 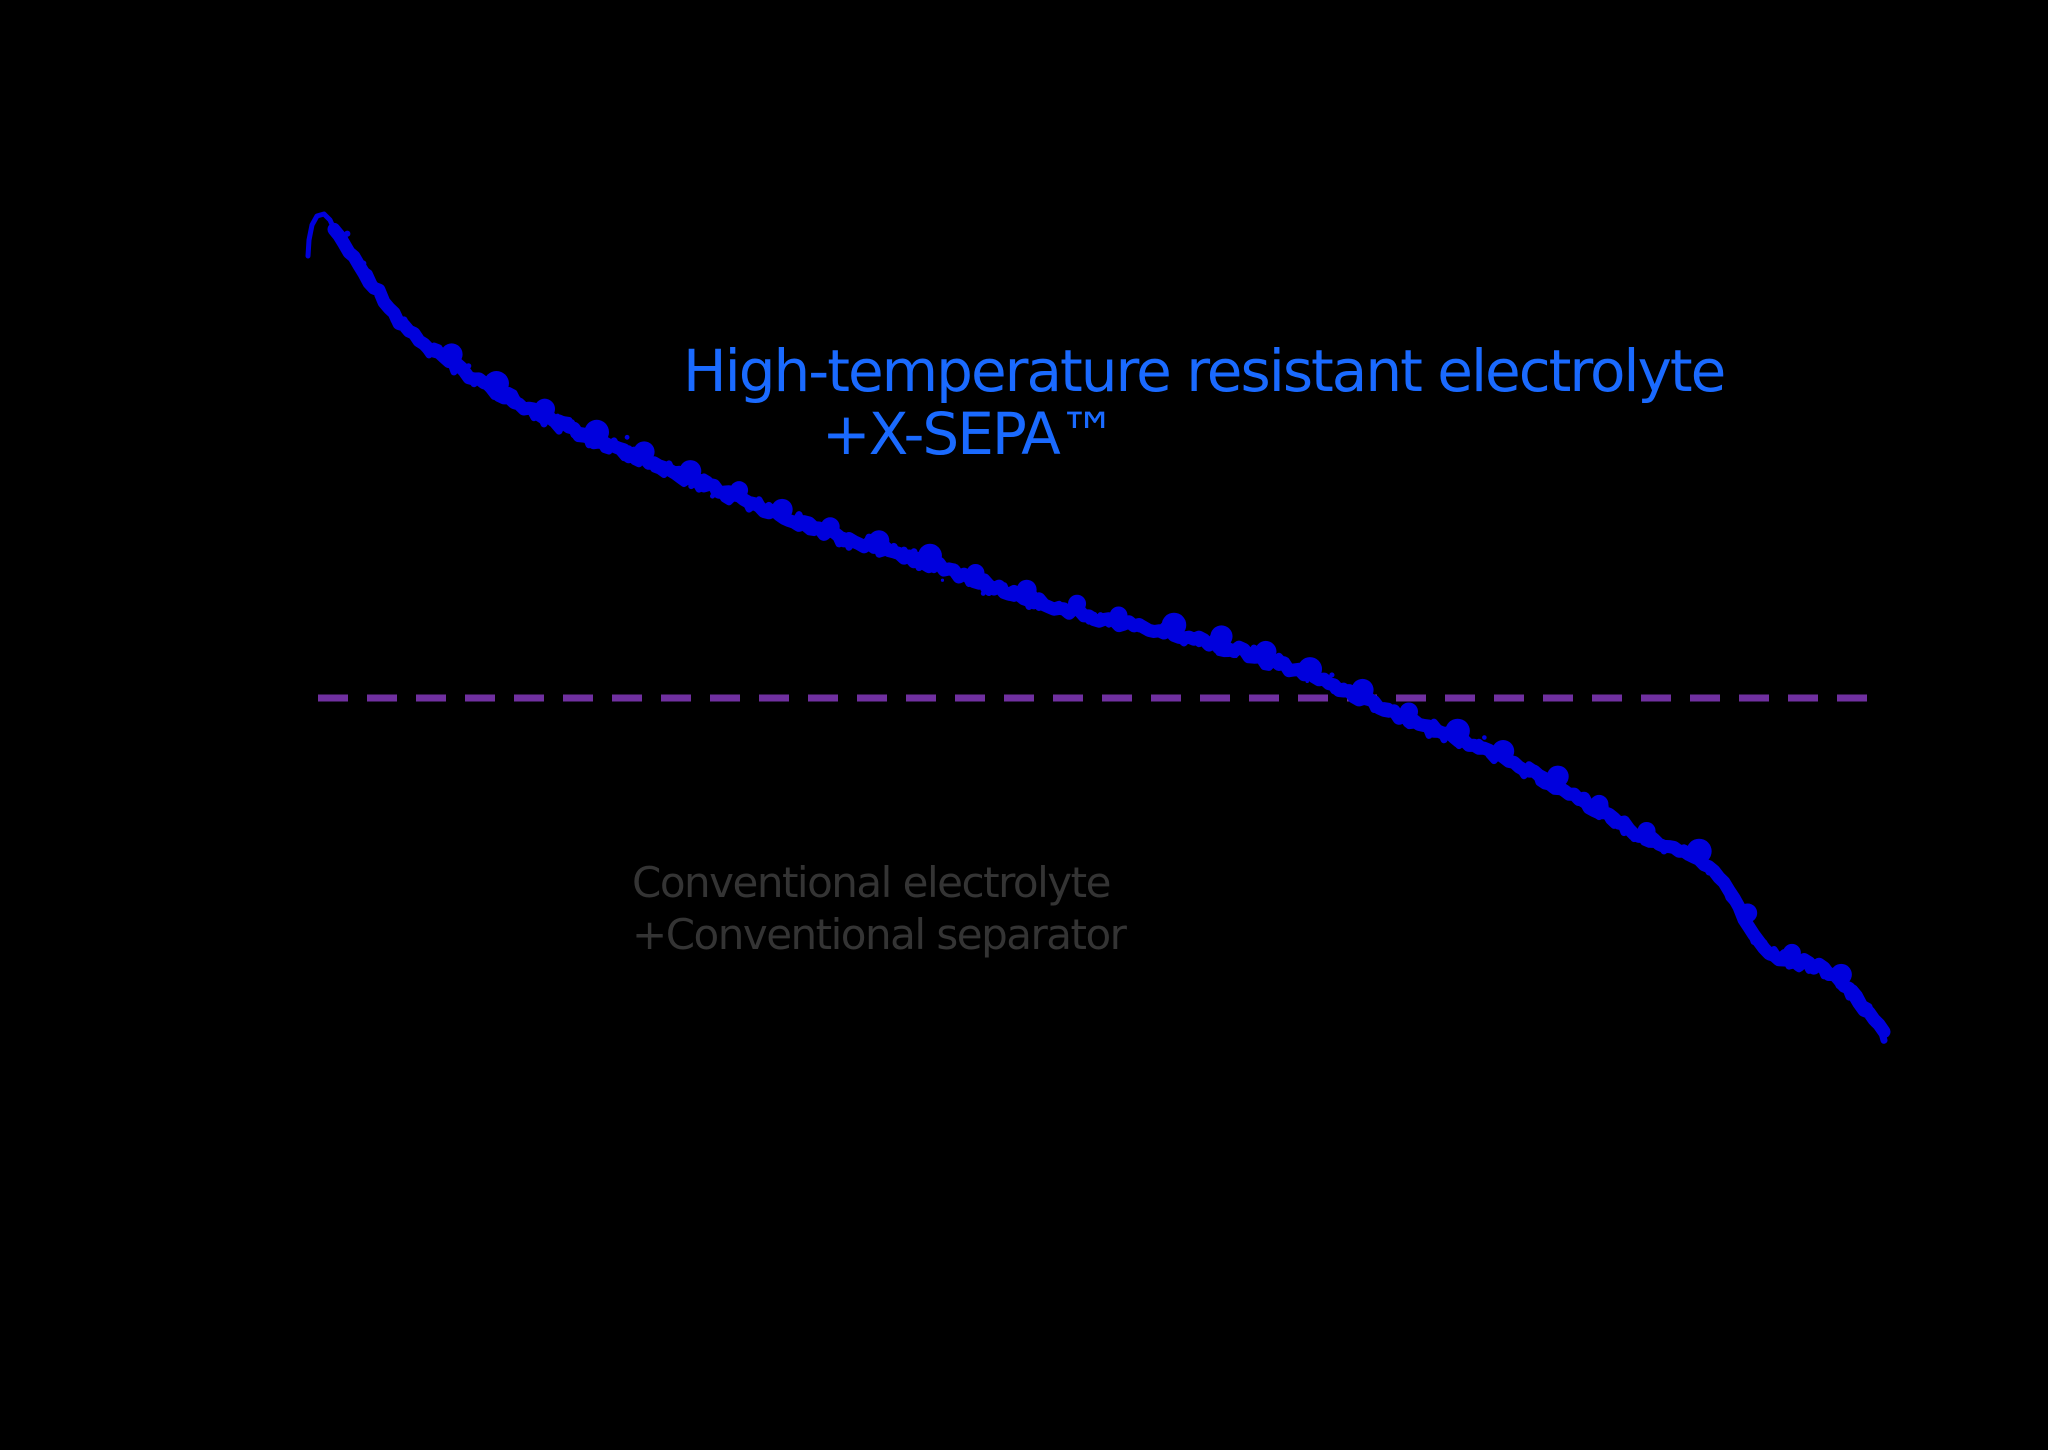 I want to click on conventional-label-line2: +Conventional separator, so click(x=879, y=934).